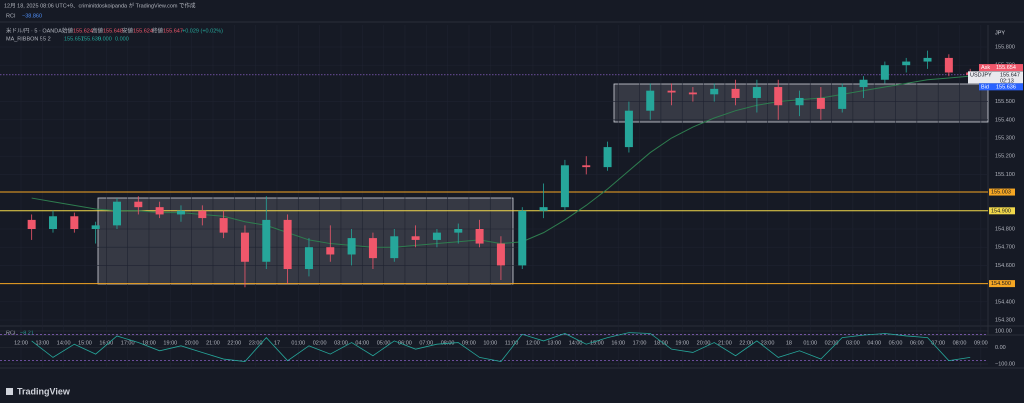 The width and height of the screenshot is (1024, 403). I want to click on rci-tick-label: −100.00, so click(1005, 364).